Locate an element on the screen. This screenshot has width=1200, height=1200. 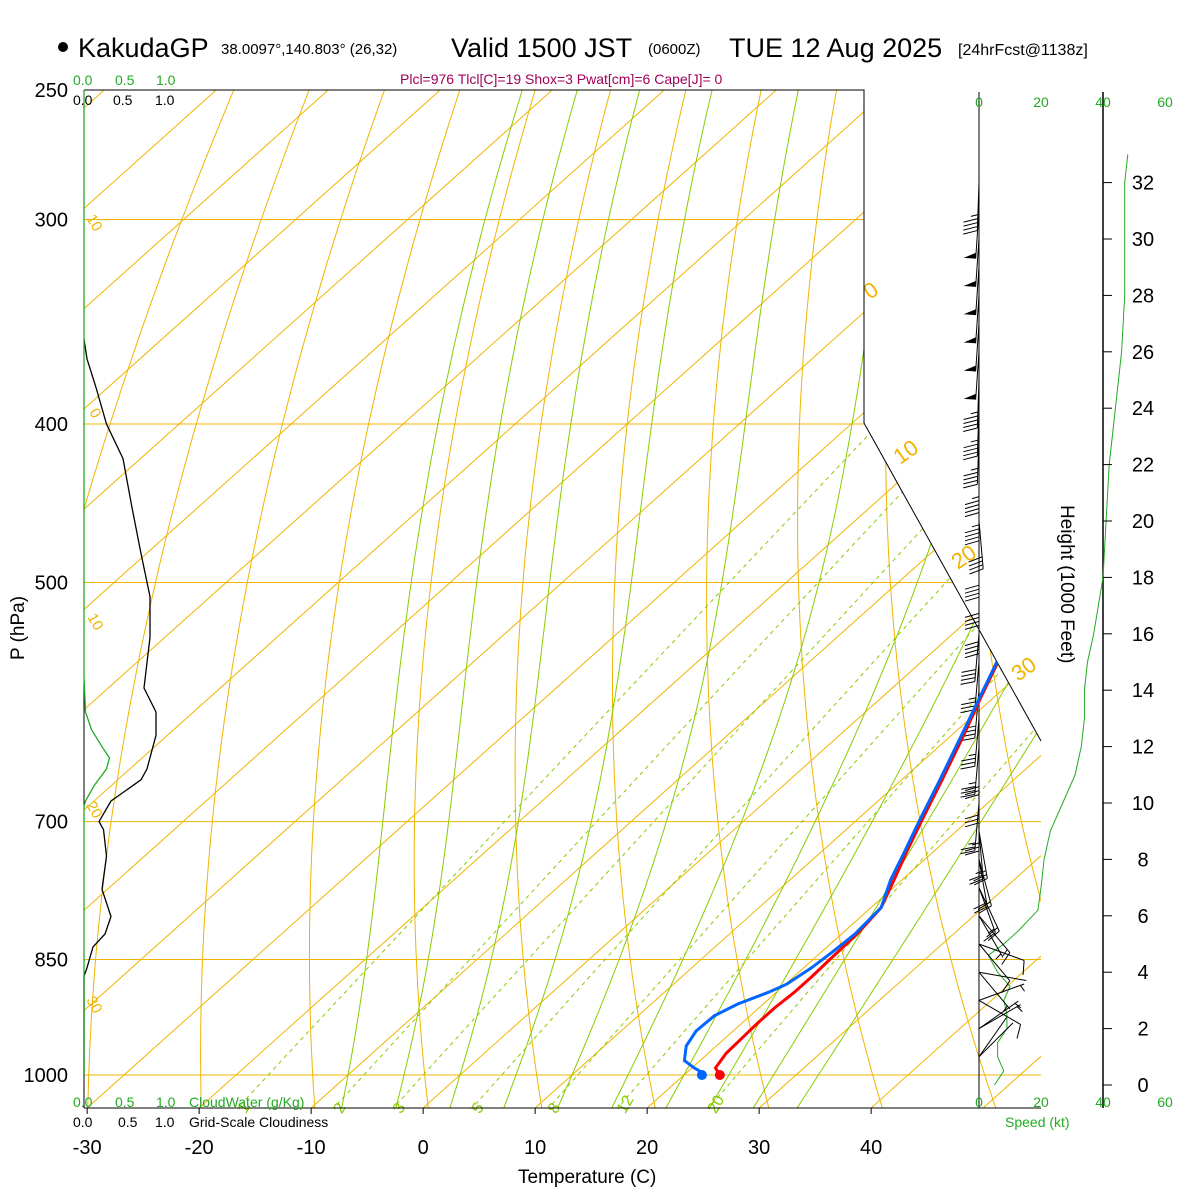
pressure-tick-label: 500 is located at coordinates (51, 584).